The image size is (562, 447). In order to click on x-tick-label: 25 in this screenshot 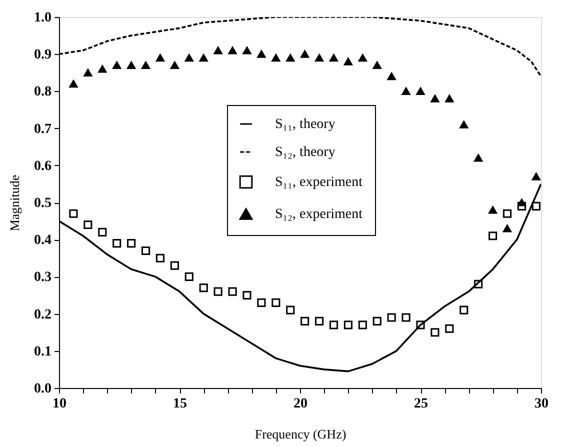, I will do `click(421, 404)`.